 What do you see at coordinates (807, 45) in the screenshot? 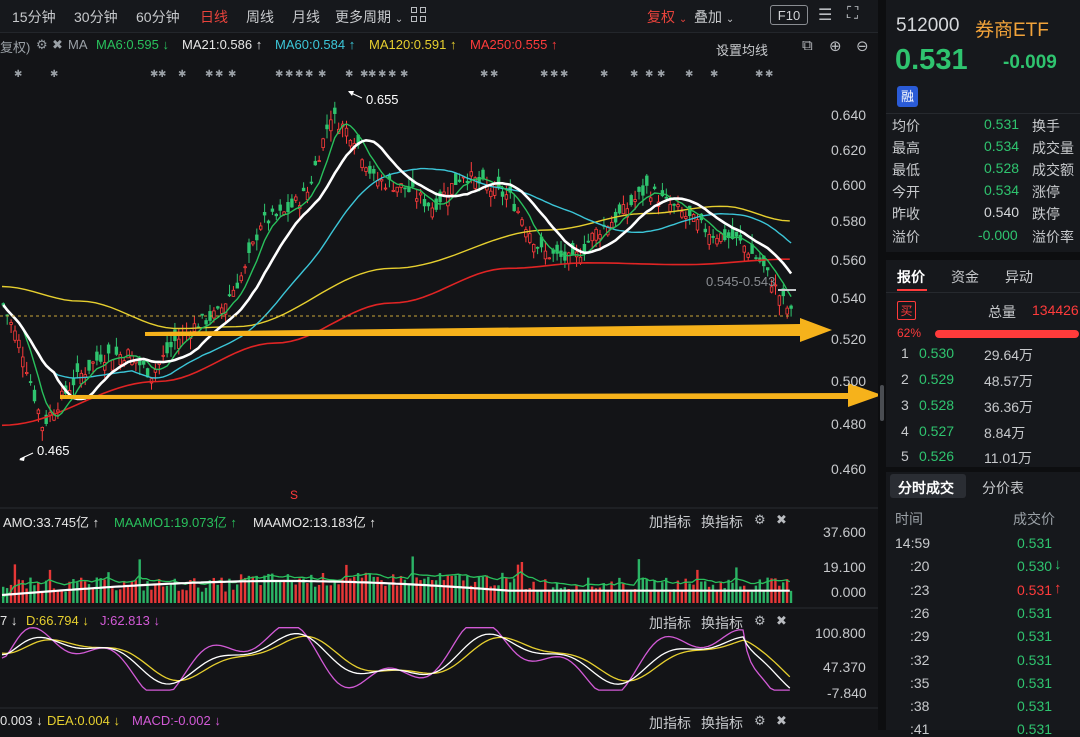
I see `copy-icon: ⧉` at bounding box center [807, 45].